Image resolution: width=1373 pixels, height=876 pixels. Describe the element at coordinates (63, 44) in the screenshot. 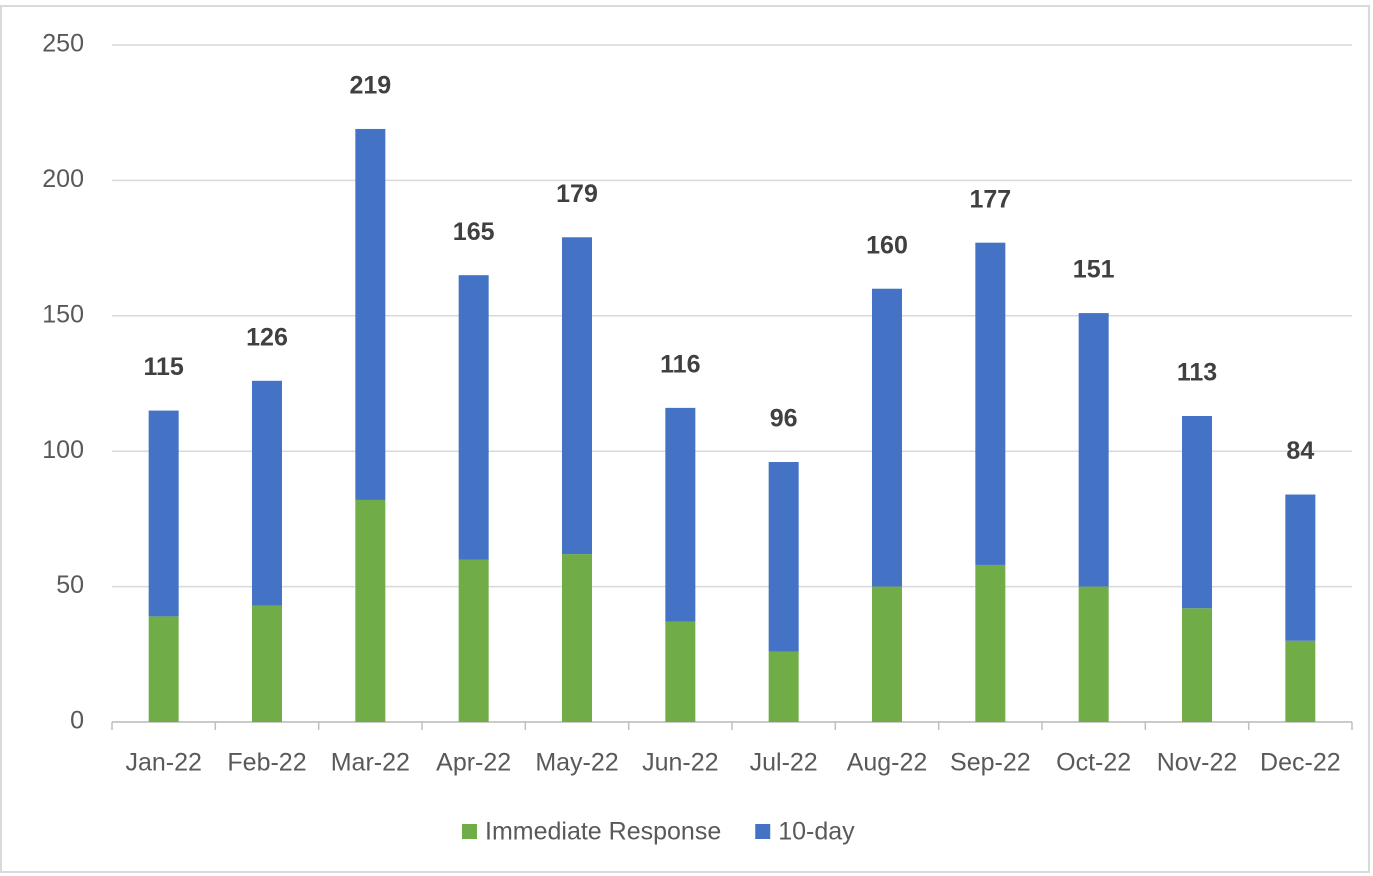

I see `y-tick-label: 250` at that location.